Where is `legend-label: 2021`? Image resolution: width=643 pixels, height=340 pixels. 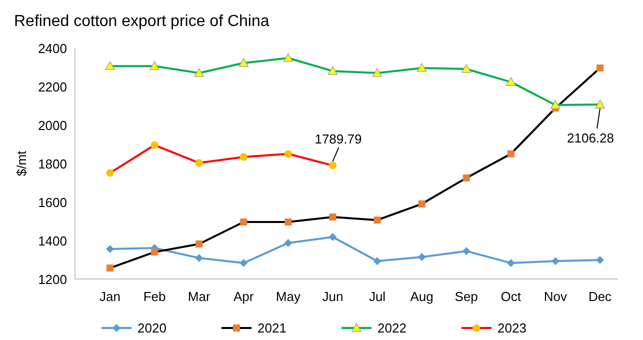
legend-label: 2021 is located at coordinates (272, 328).